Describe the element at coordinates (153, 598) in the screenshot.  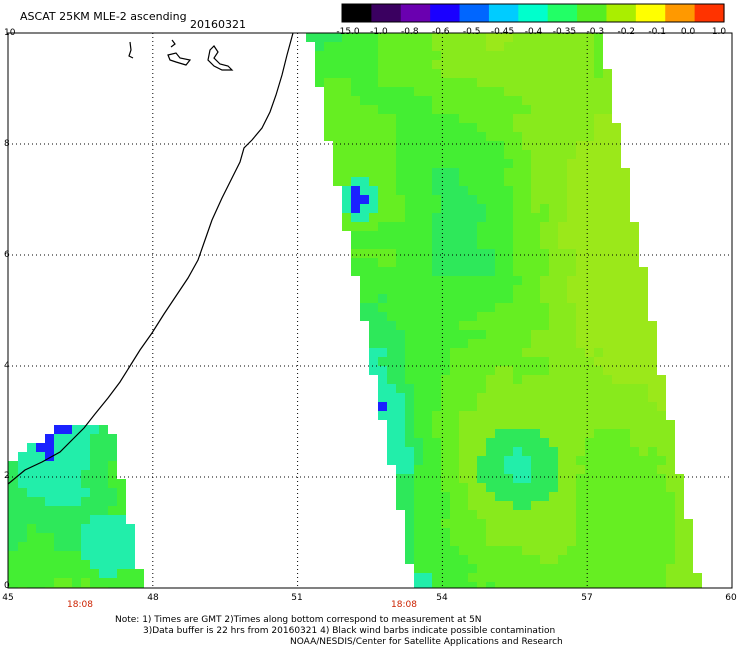
I see `x-tick-48: 48` at that location.